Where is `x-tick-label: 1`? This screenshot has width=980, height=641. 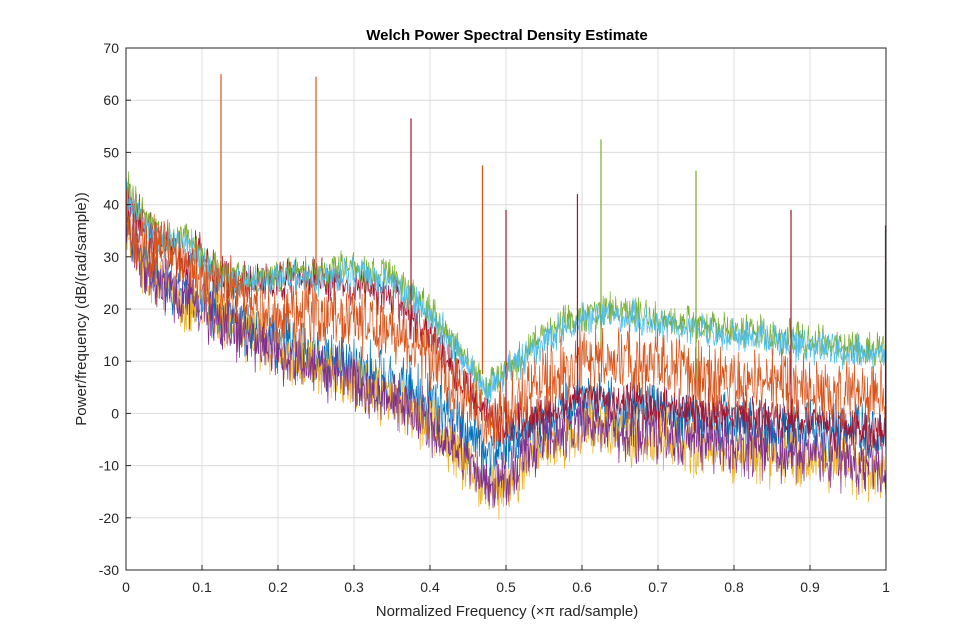
x-tick-label: 1 is located at coordinates (886, 587).